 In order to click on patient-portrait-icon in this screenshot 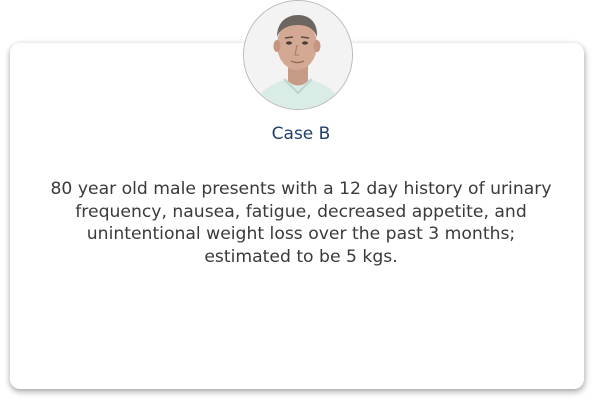, I will do `click(298, 55)`.